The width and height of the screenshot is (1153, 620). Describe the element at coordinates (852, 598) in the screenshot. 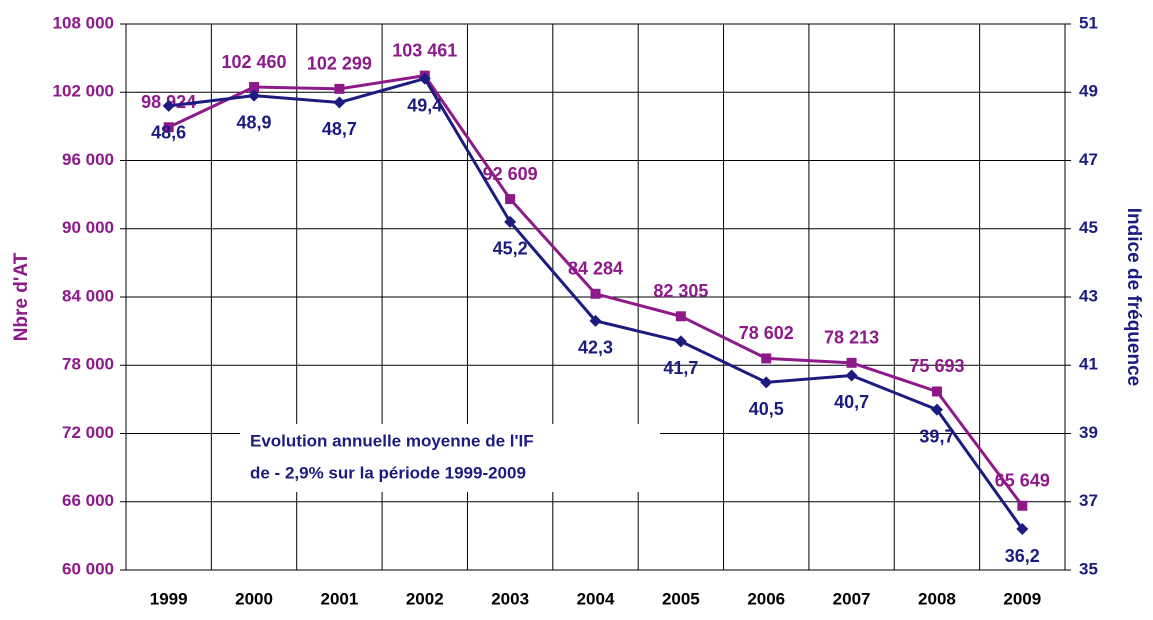

I see `x-tick-label: 2007` at that location.